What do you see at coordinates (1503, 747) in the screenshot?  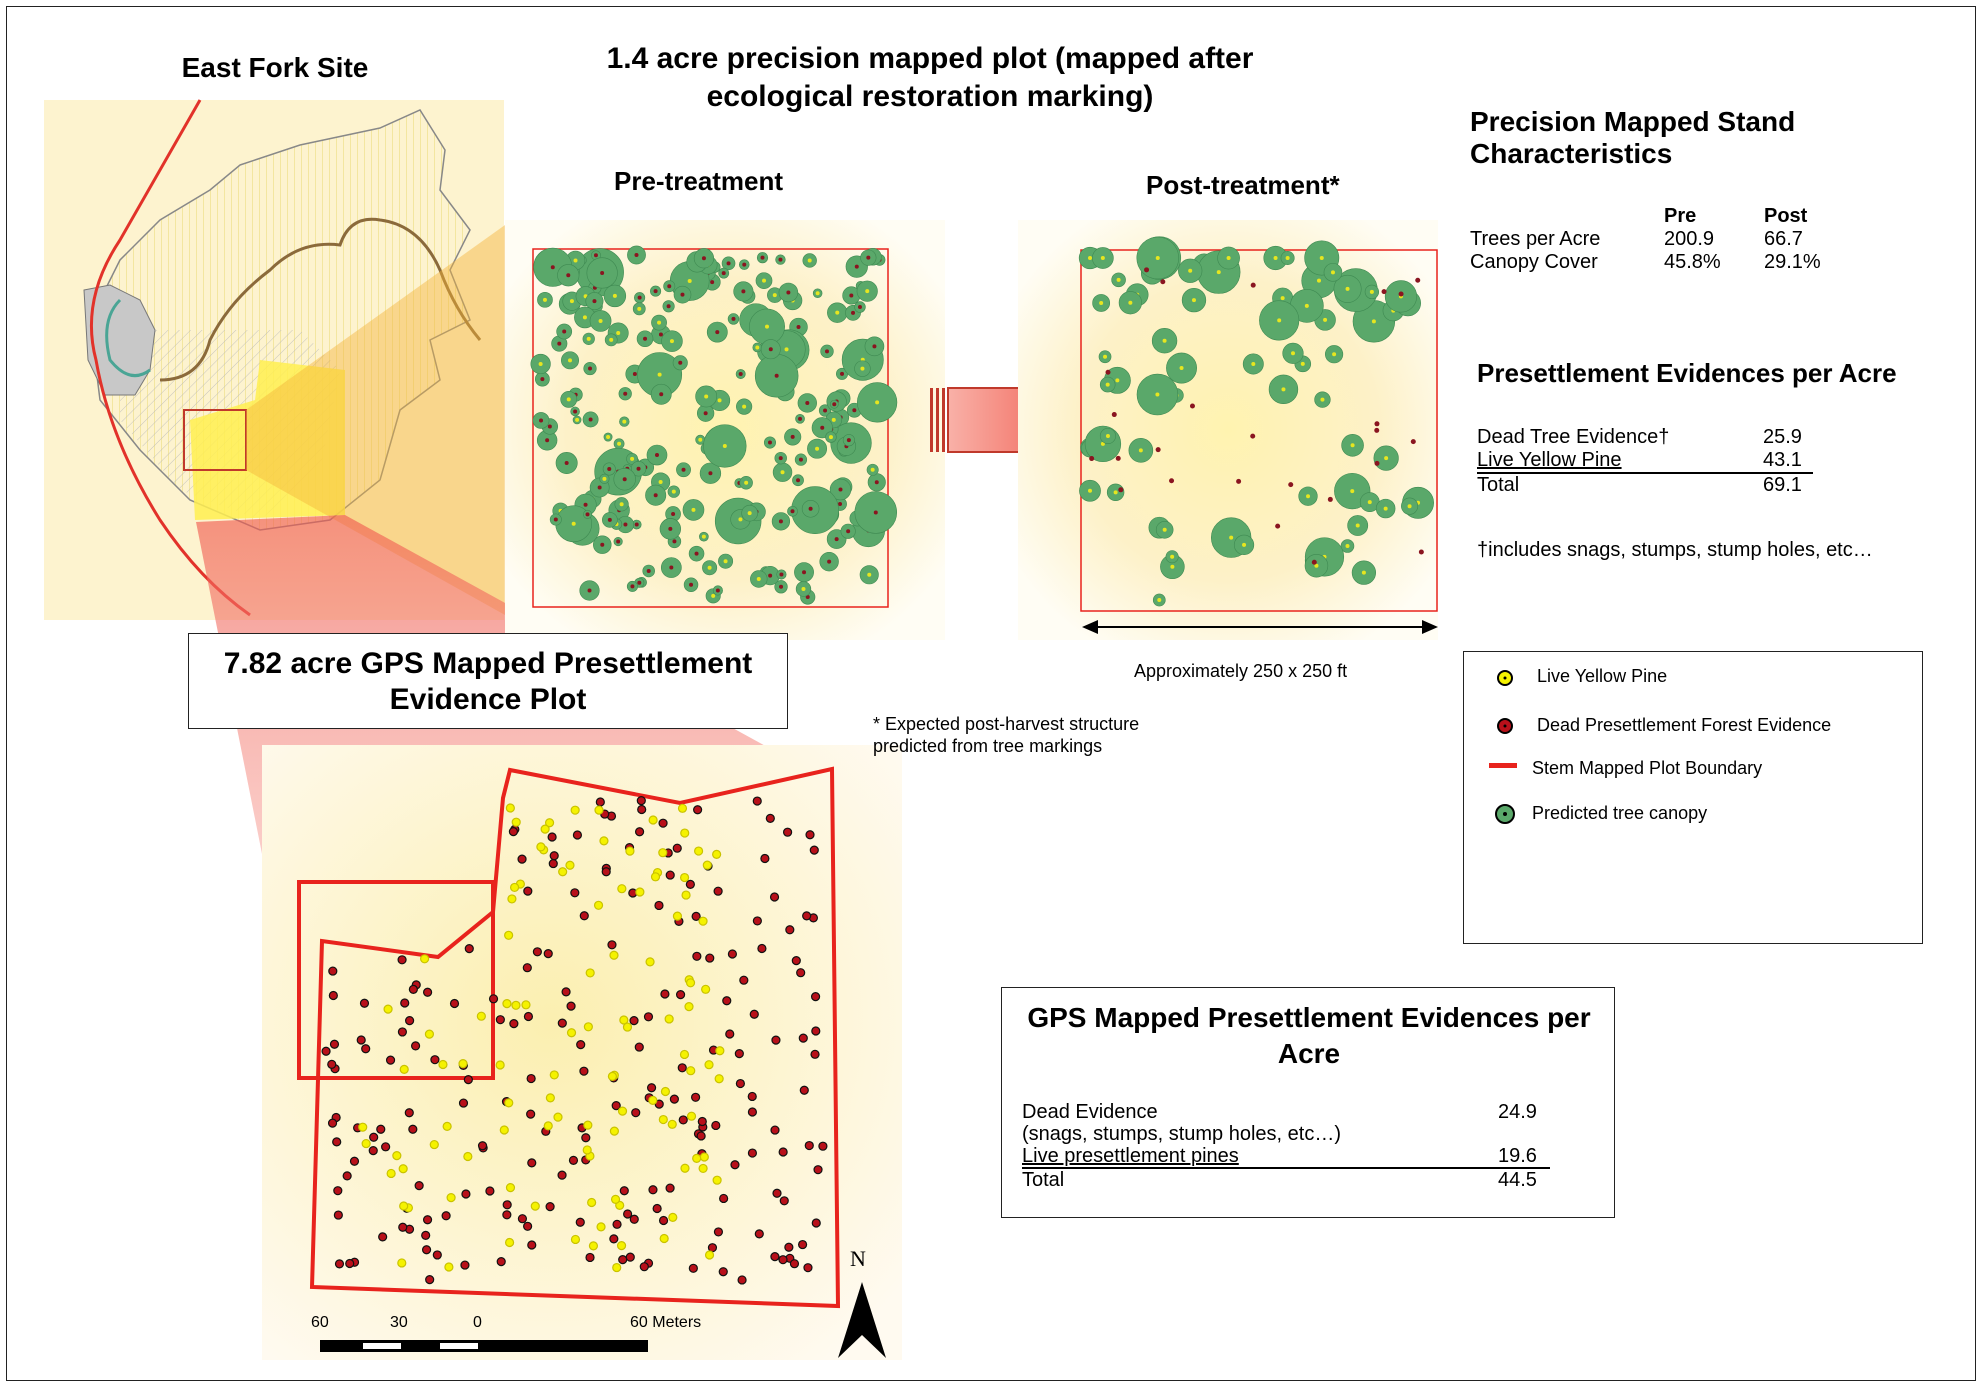 I see `legend-symbols` at bounding box center [1503, 747].